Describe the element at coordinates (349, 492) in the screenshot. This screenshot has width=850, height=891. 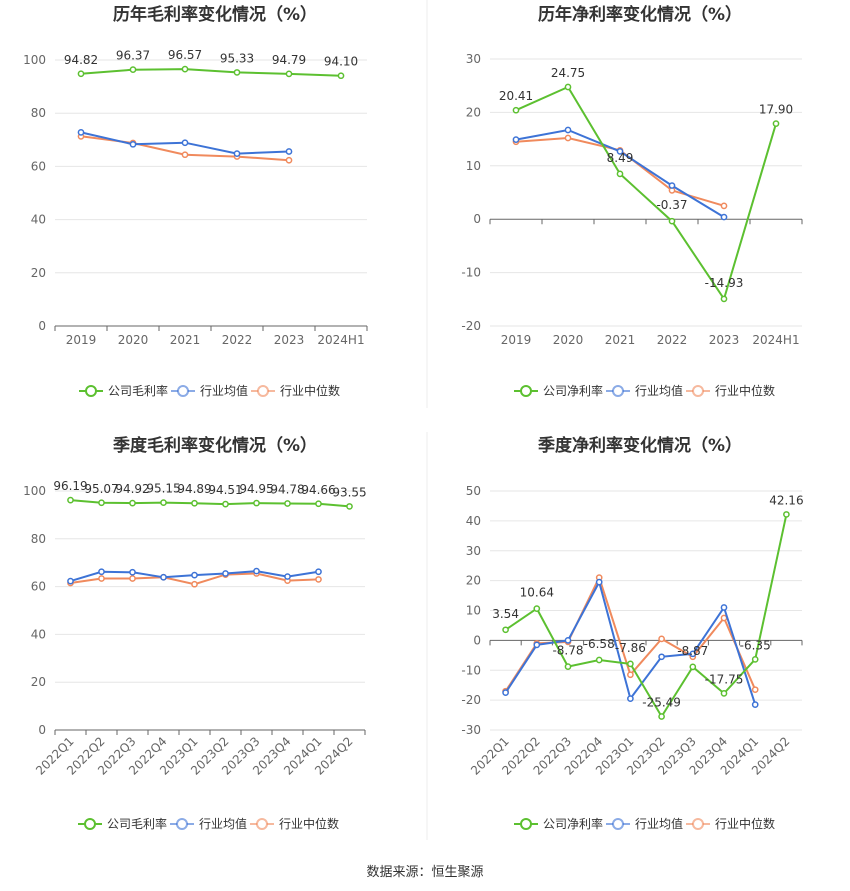
I see `data-label: 93.55` at that location.